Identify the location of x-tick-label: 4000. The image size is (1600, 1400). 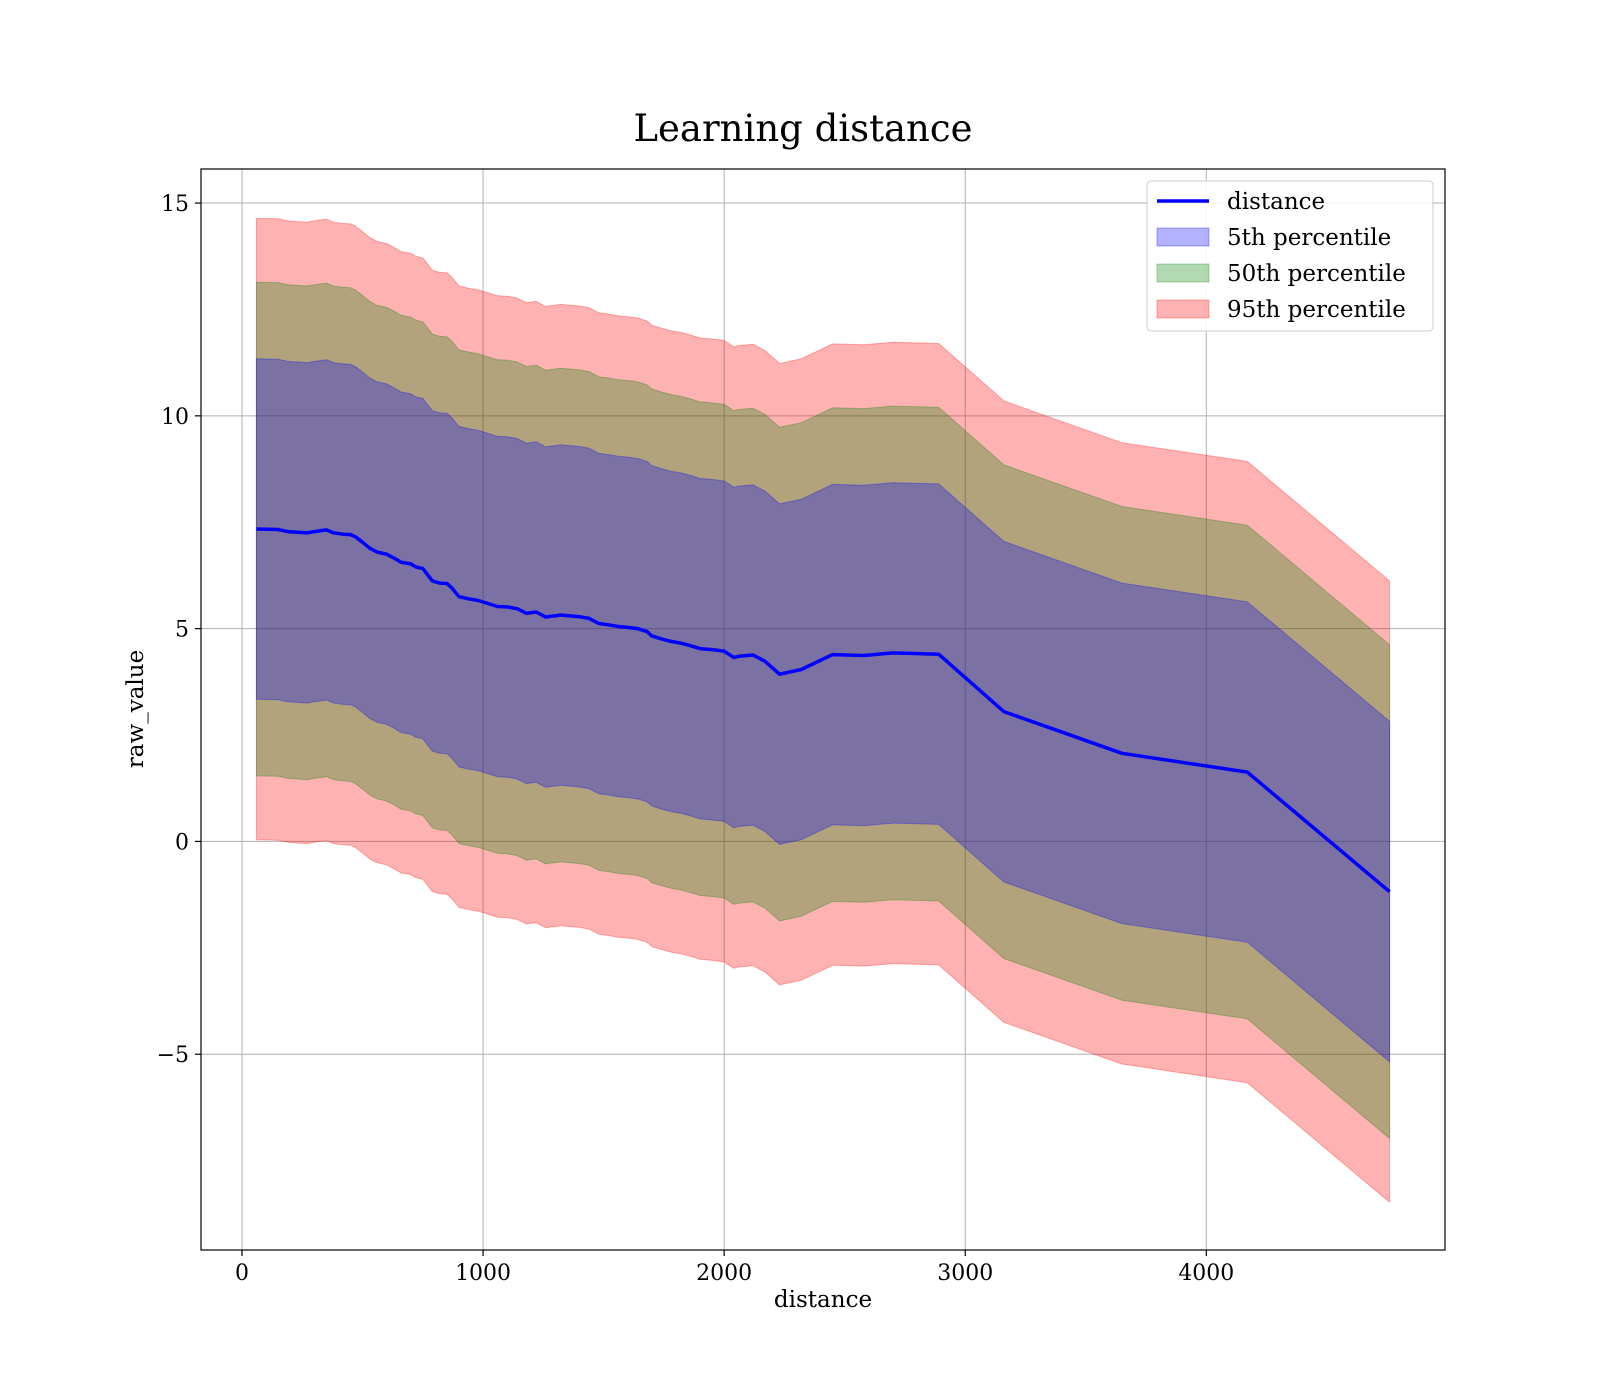
(1206, 1273).